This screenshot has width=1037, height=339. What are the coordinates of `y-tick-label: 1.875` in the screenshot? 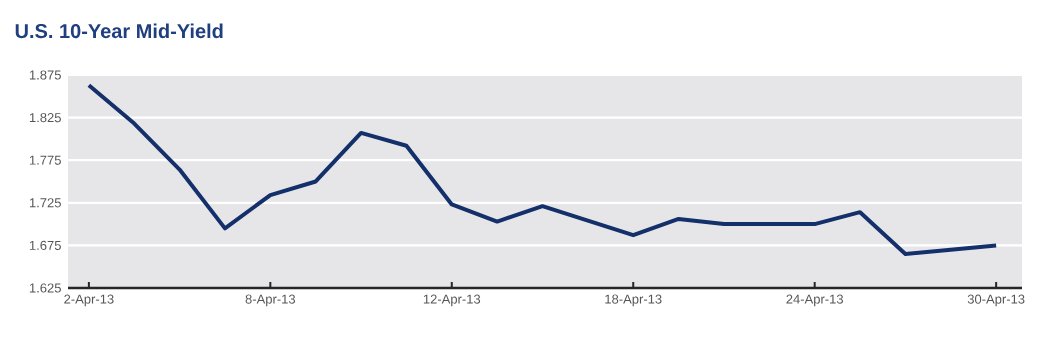 It's located at (45, 75).